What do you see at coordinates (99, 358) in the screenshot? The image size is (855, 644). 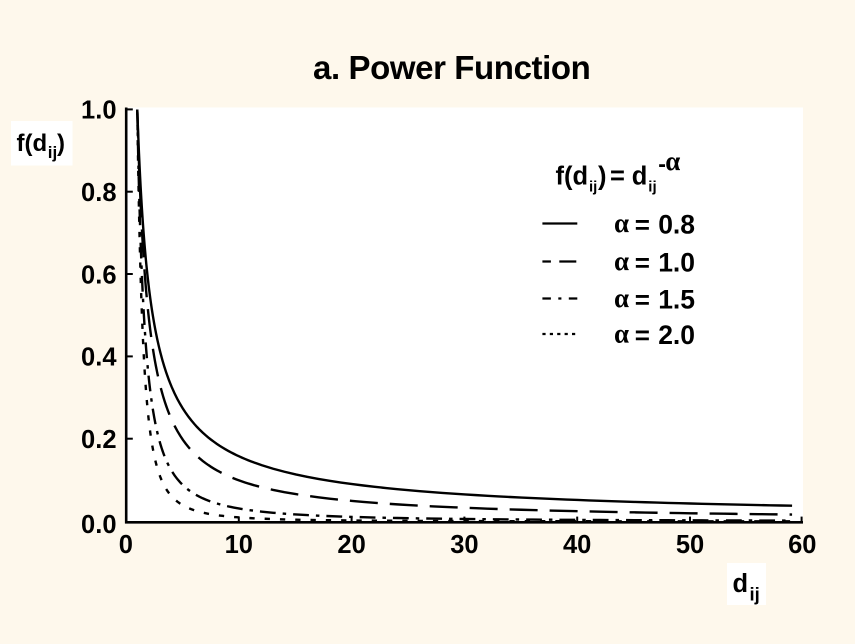 I see `svg-text: 0.4` at bounding box center [99, 358].